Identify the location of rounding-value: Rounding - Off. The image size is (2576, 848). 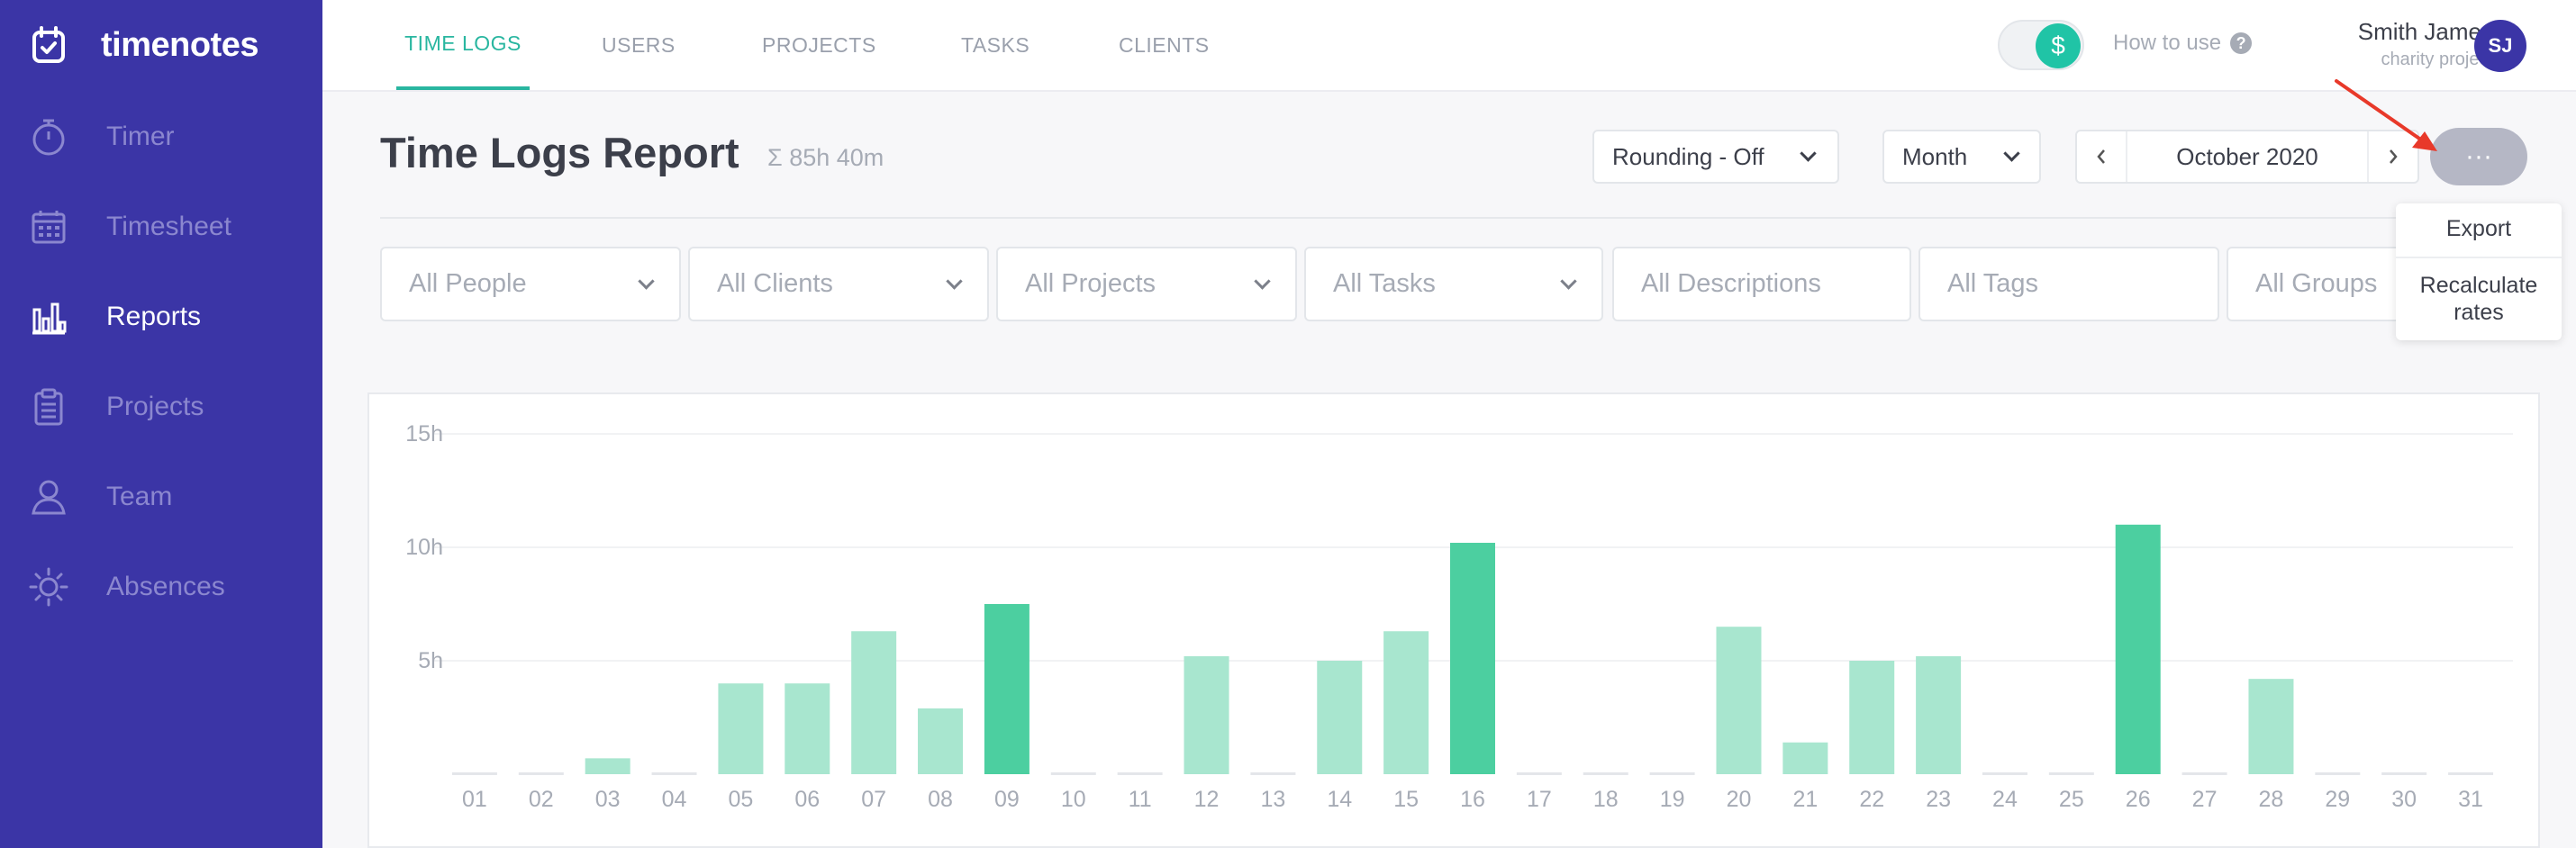
(1688, 156).